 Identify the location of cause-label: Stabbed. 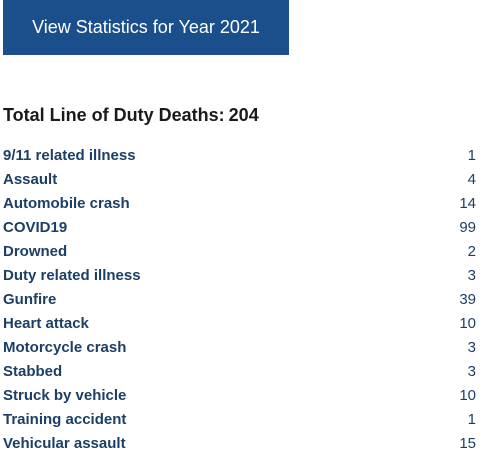
(33, 371).